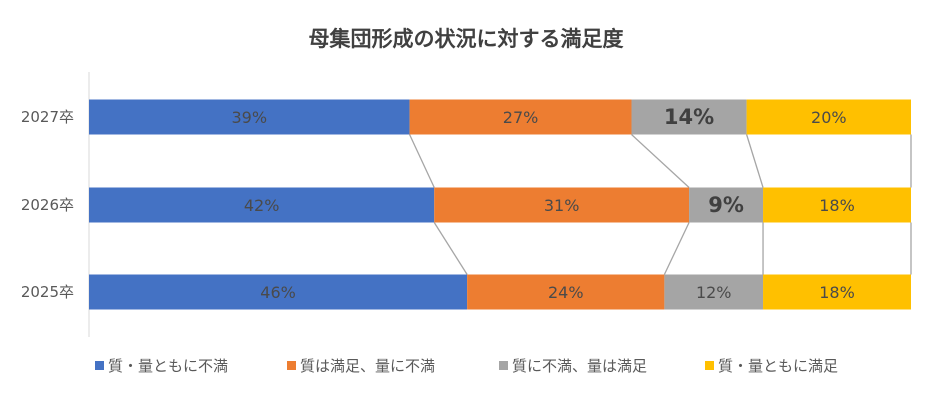 Image resolution: width=932 pixels, height=400 pixels. I want to click on data-label: 39%, so click(250, 117).